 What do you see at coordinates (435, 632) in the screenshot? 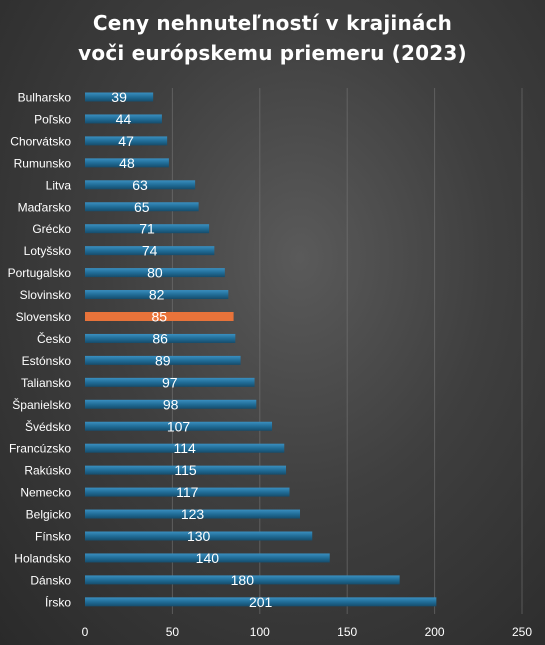
I see `x-tick-label: 200` at bounding box center [435, 632].